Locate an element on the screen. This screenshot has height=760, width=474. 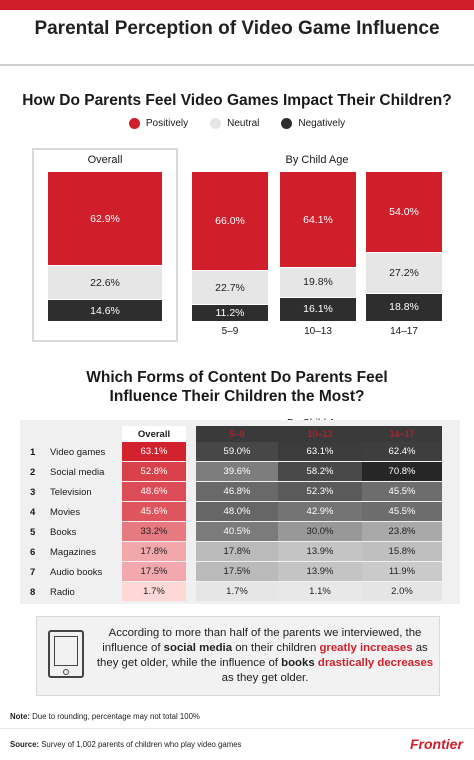
table-cell: 11.9% is located at coordinates (402, 571).